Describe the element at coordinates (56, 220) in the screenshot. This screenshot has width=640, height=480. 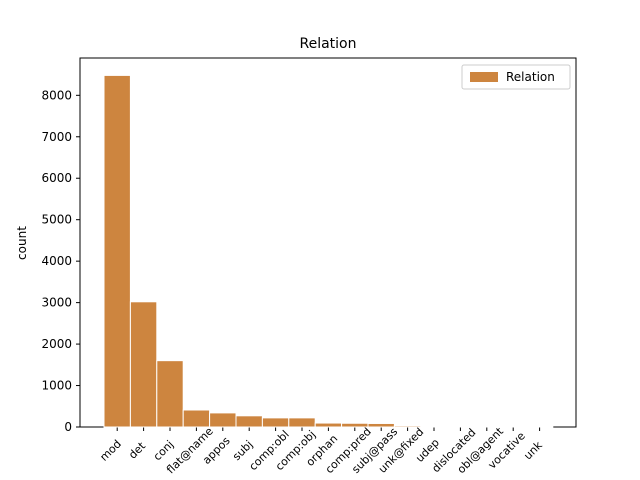
I see `y-tick-label: 5000` at that location.